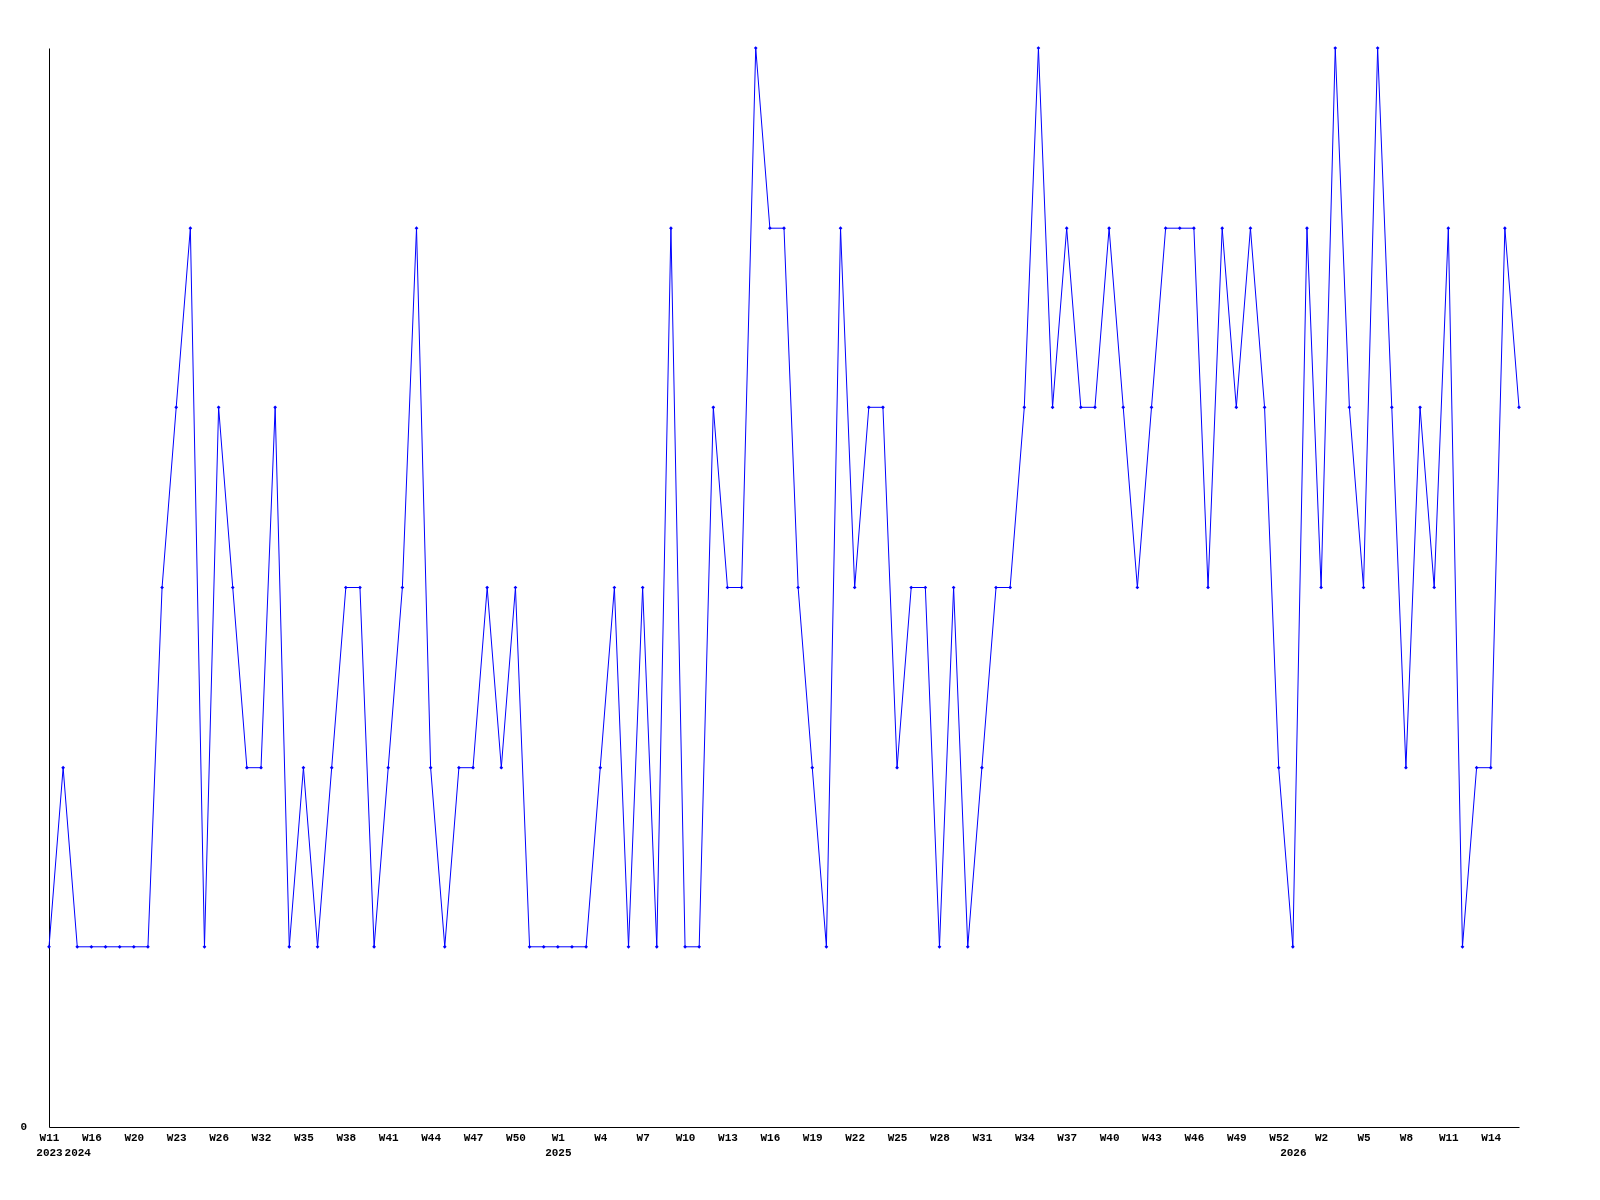 The width and height of the screenshot is (1600, 1200). What do you see at coordinates (431, 1137) in the screenshot?
I see `x-tick-label: W44` at bounding box center [431, 1137].